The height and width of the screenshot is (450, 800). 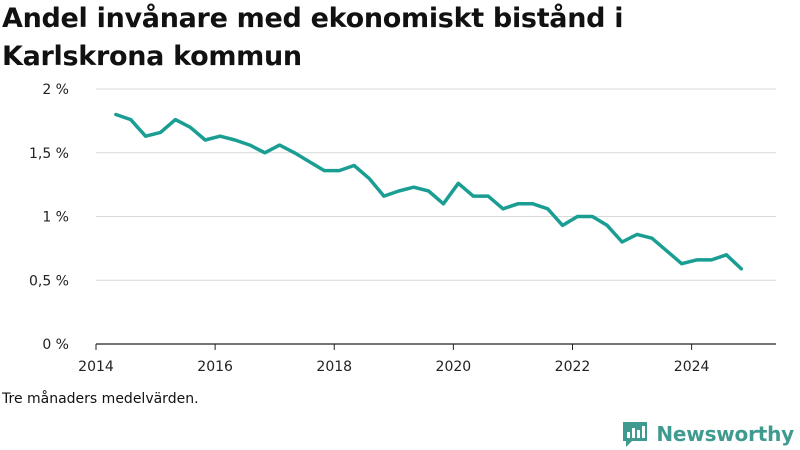 I want to click on x-tick-label: 2022, so click(x=573, y=367).